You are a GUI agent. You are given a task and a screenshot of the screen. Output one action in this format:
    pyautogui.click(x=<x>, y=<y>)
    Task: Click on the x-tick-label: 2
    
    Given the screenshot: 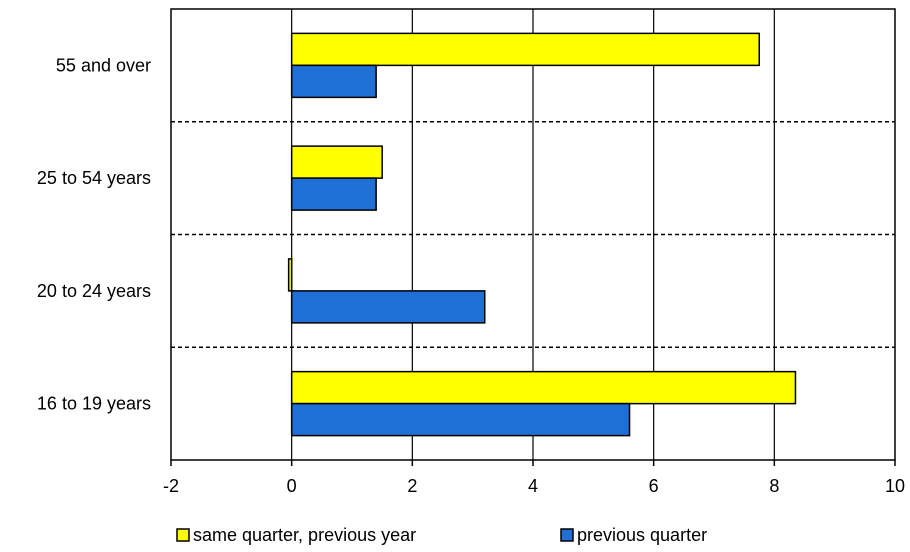 What is the action you would take?
    pyautogui.click(x=412, y=486)
    